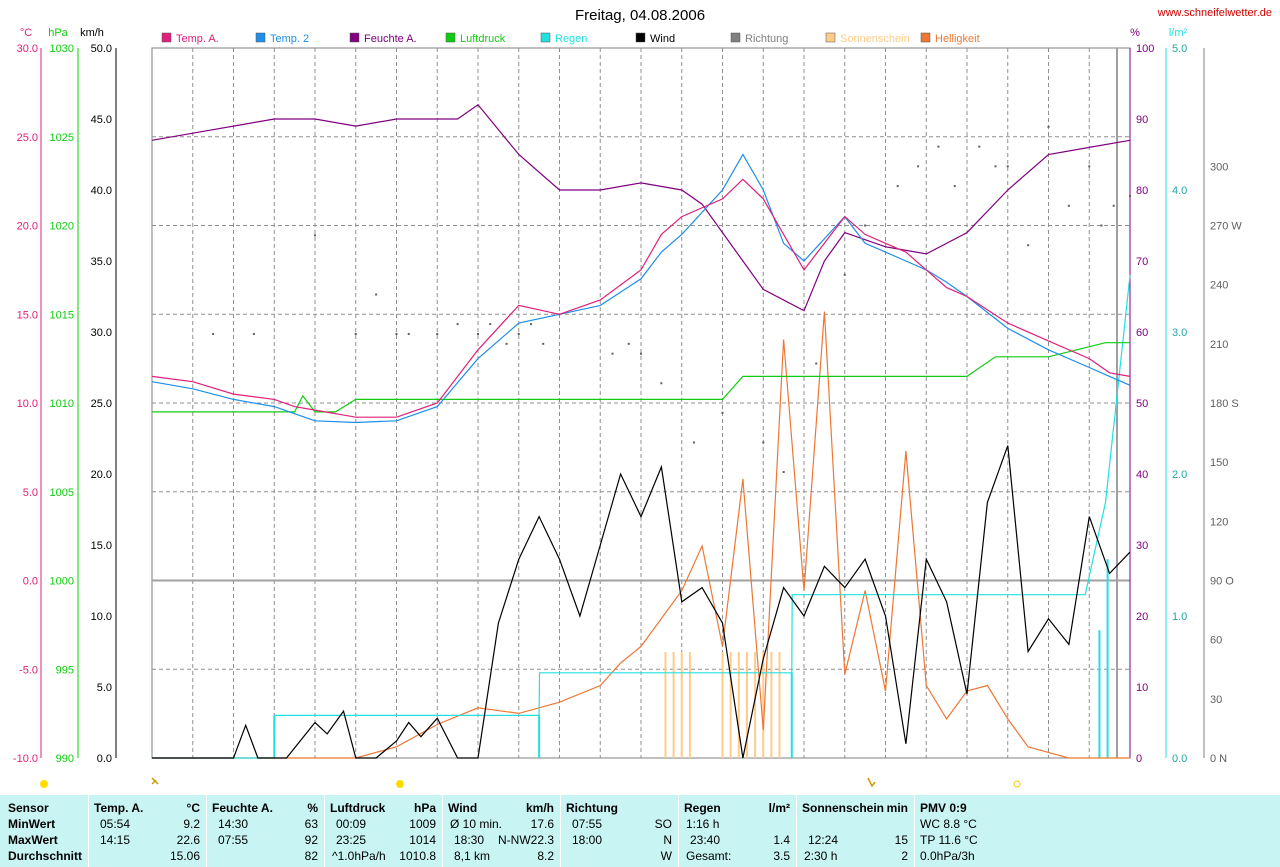  Describe the element at coordinates (514, 840) in the screenshot. I see `wind-max-dir: N-NW` at that location.